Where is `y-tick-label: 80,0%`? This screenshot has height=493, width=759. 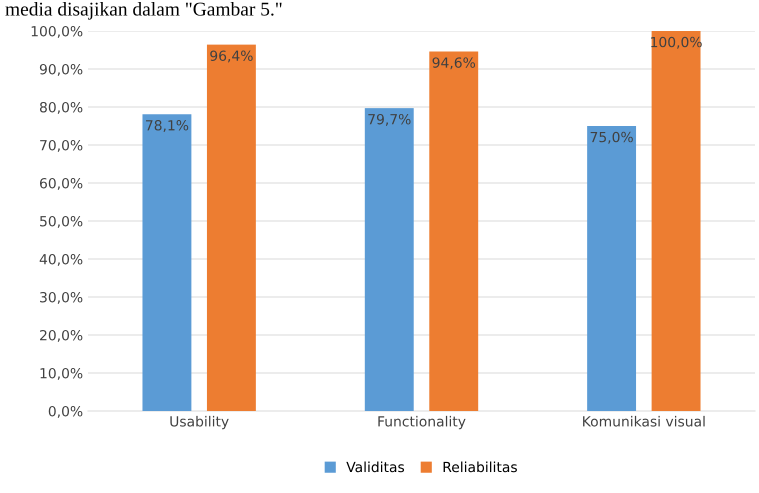 y-tick-label: 80,0% is located at coordinates (61, 108).